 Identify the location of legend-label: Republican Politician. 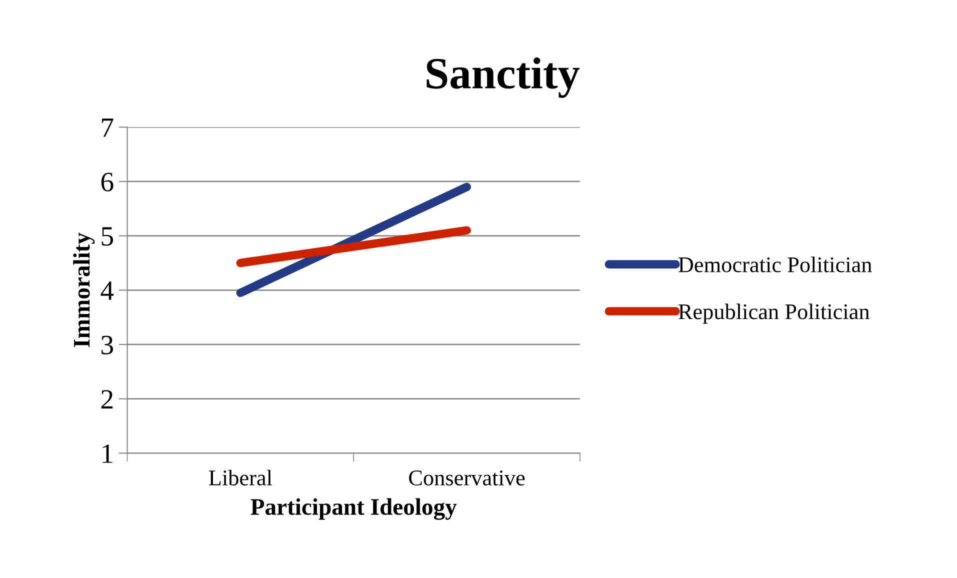
(774, 314).